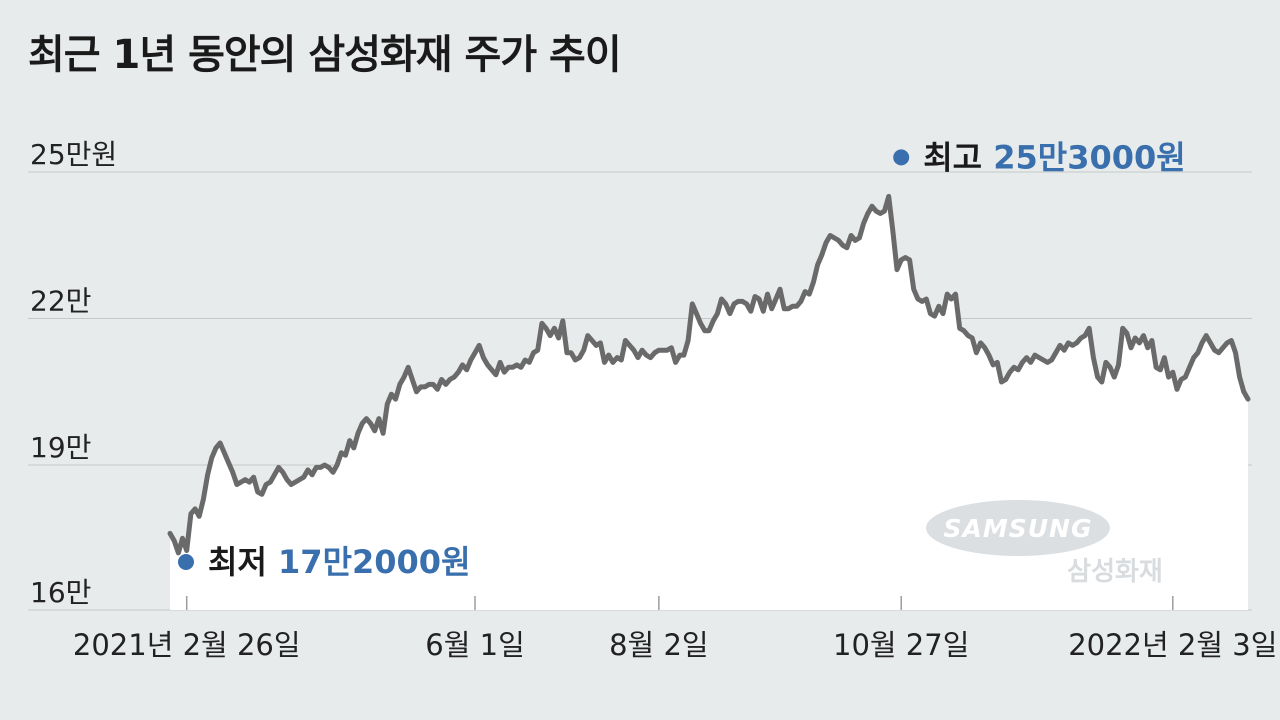  I want to click on samsung-logo-ellipse, so click(1018, 528).